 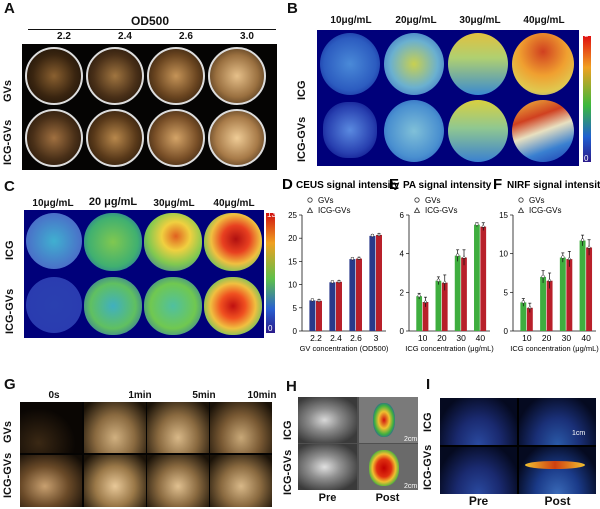 I want to click on nirf-mouse-icg-gvs-post, so click(x=388, y=467).